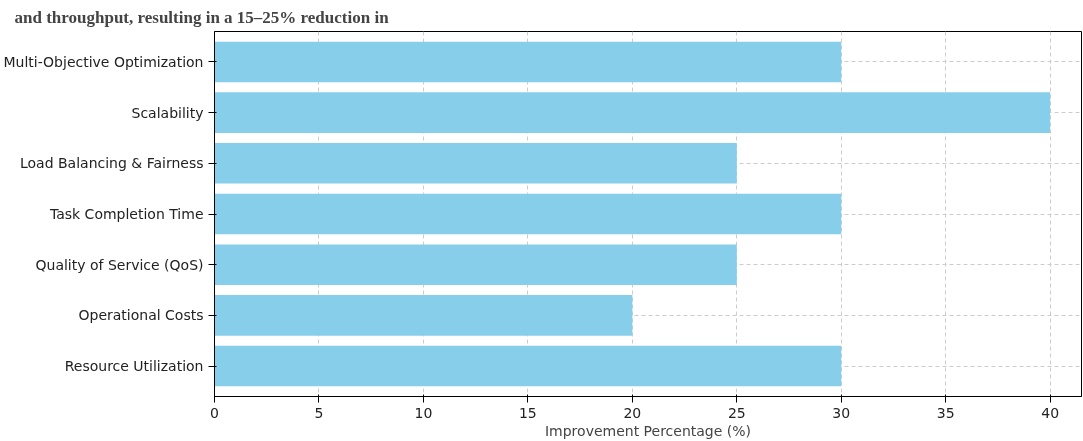 The width and height of the screenshot is (1083, 441). Describe the element at coordinates (945, 412) in the screenshot. I see `x-tick-label: 35` at that location.